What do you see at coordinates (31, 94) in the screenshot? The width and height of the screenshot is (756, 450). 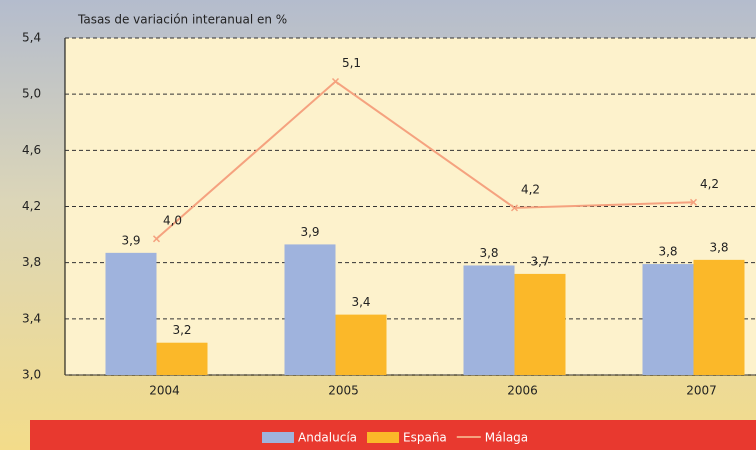 I see `y-tick-label: 5,0` at bounding box center [31, 94].